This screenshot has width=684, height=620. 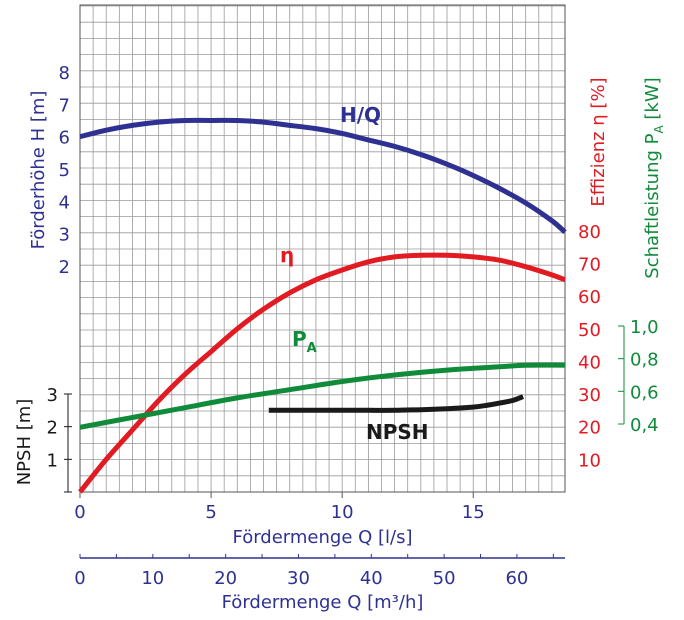 I want to click on secondary-x-tick-label: 30, so click(x=298, y=578).